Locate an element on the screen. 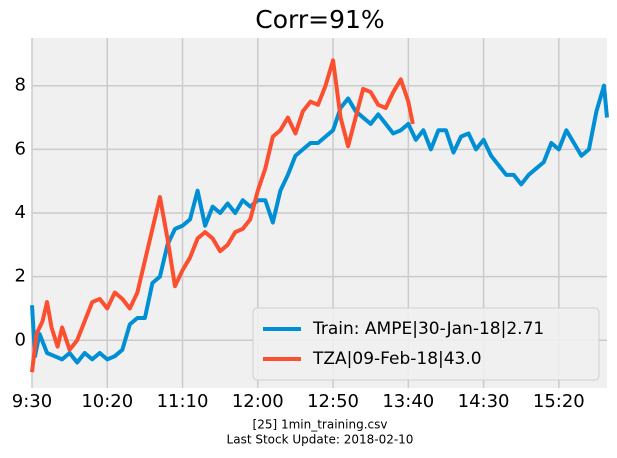 The image size is (617, 458). legend-label: TZA|09-Feb-18|43.0 is located at coordinates (397, 359).